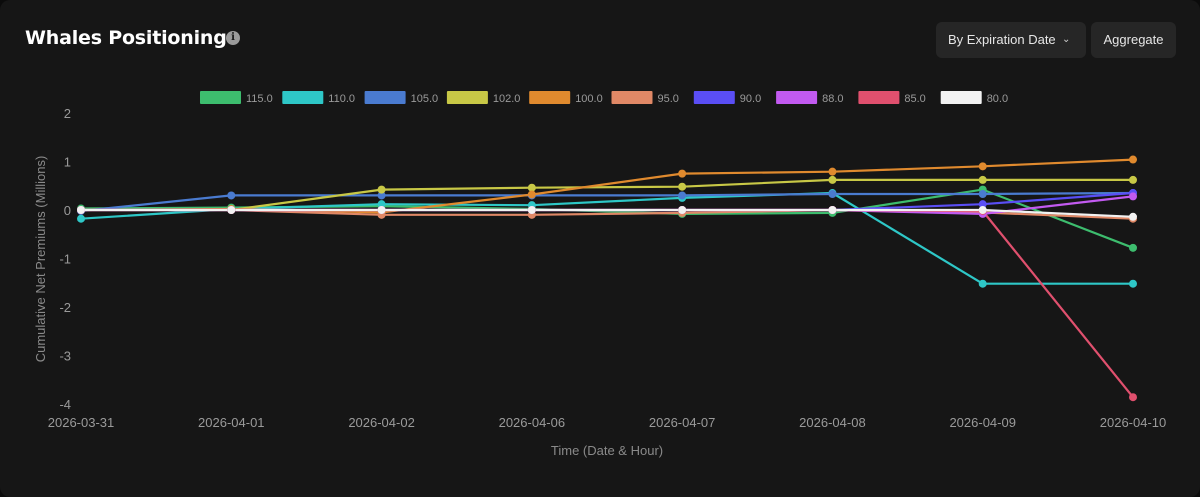 This screenshot has width=1200, height=497. I want to click on legend-item-102.0: 102.0, so click(483, 98).